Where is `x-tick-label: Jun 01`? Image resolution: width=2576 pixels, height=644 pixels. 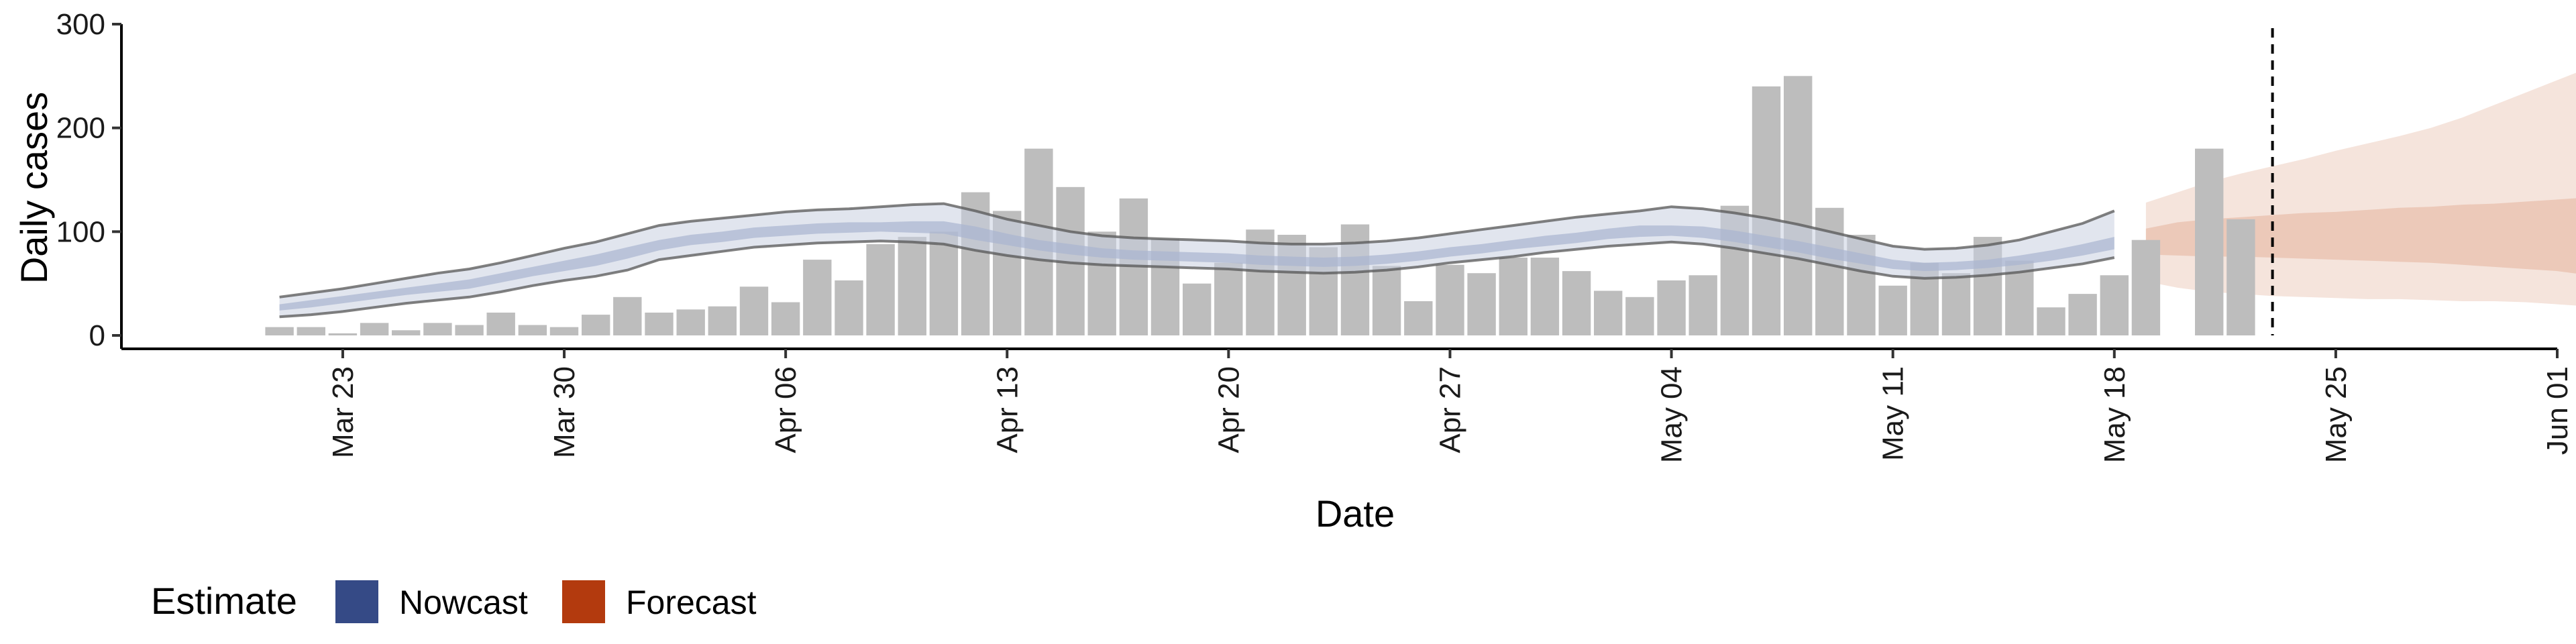 x-tick-label: Jun 01 is located at coordinates (2557, 410).